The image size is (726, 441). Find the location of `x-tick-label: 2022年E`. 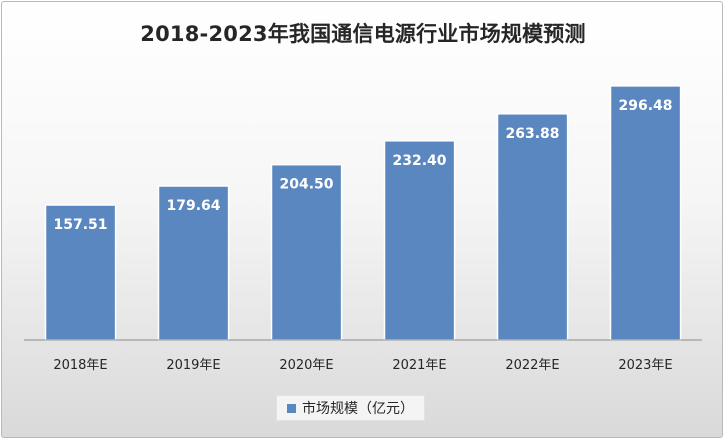

x-tick-label: 2022年E is located at coordinates (532, 365).